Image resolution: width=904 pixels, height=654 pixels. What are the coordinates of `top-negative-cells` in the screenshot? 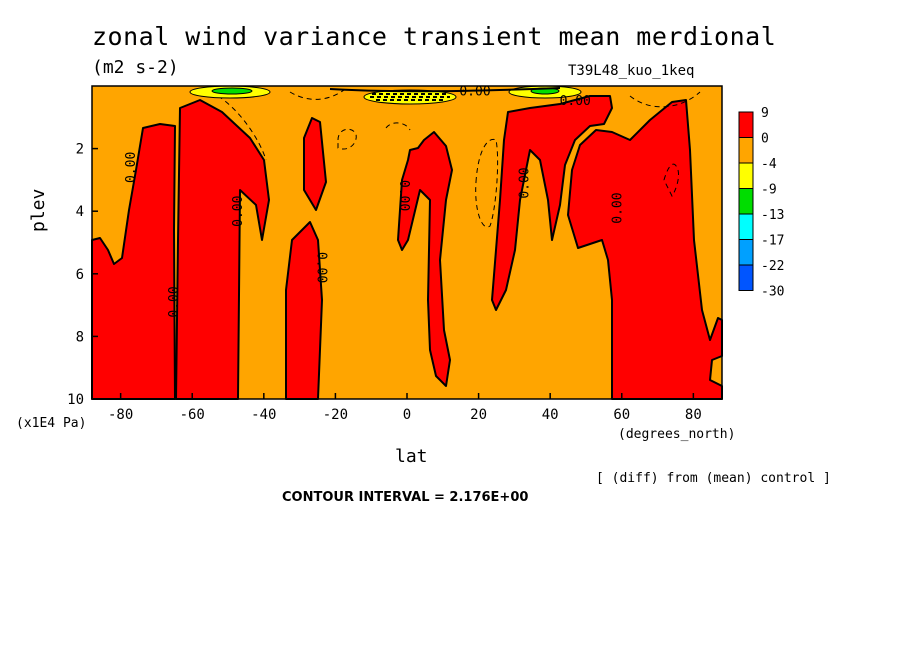 It's located at (385, 95).